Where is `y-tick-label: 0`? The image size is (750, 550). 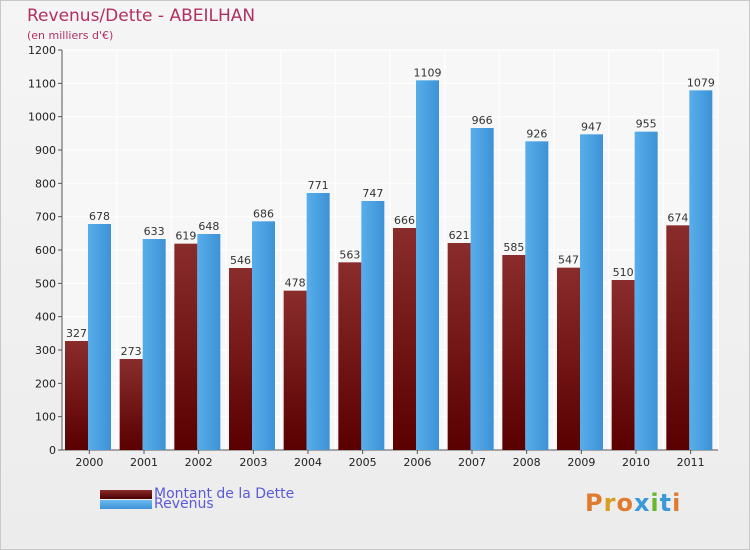
y-tick-label: 0 is located at coordinates (52, 450).